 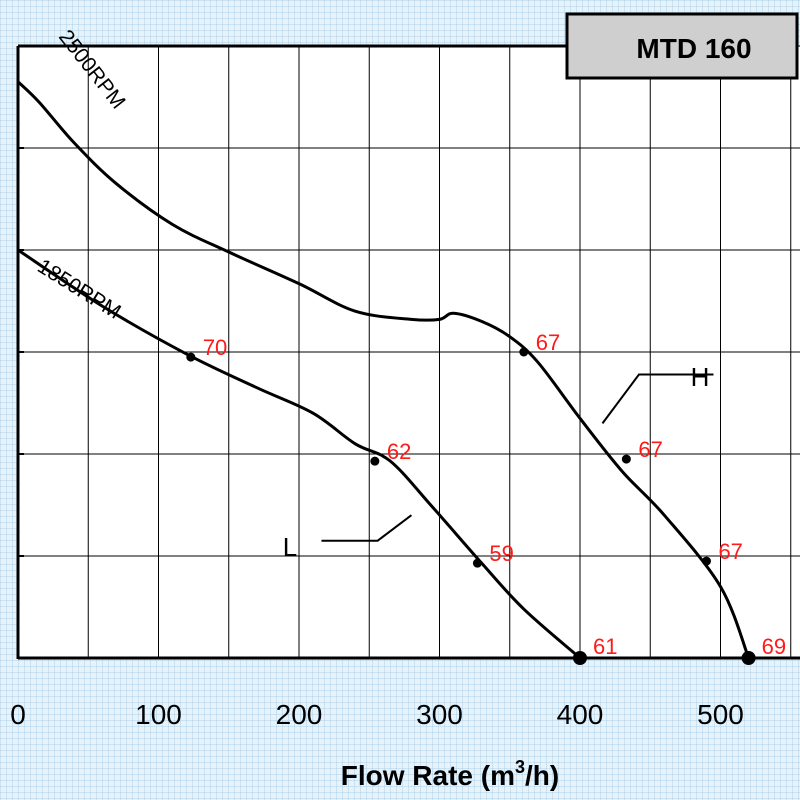 I want to click on x-axis-label-base: Flow Rate (m, so click(x=428, y=775).